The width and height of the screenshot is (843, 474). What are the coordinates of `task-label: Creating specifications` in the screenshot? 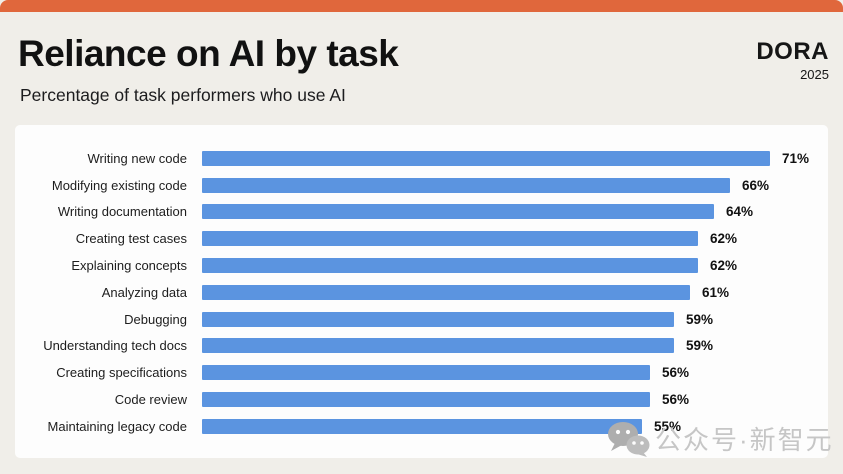 It's located at (121, 373).